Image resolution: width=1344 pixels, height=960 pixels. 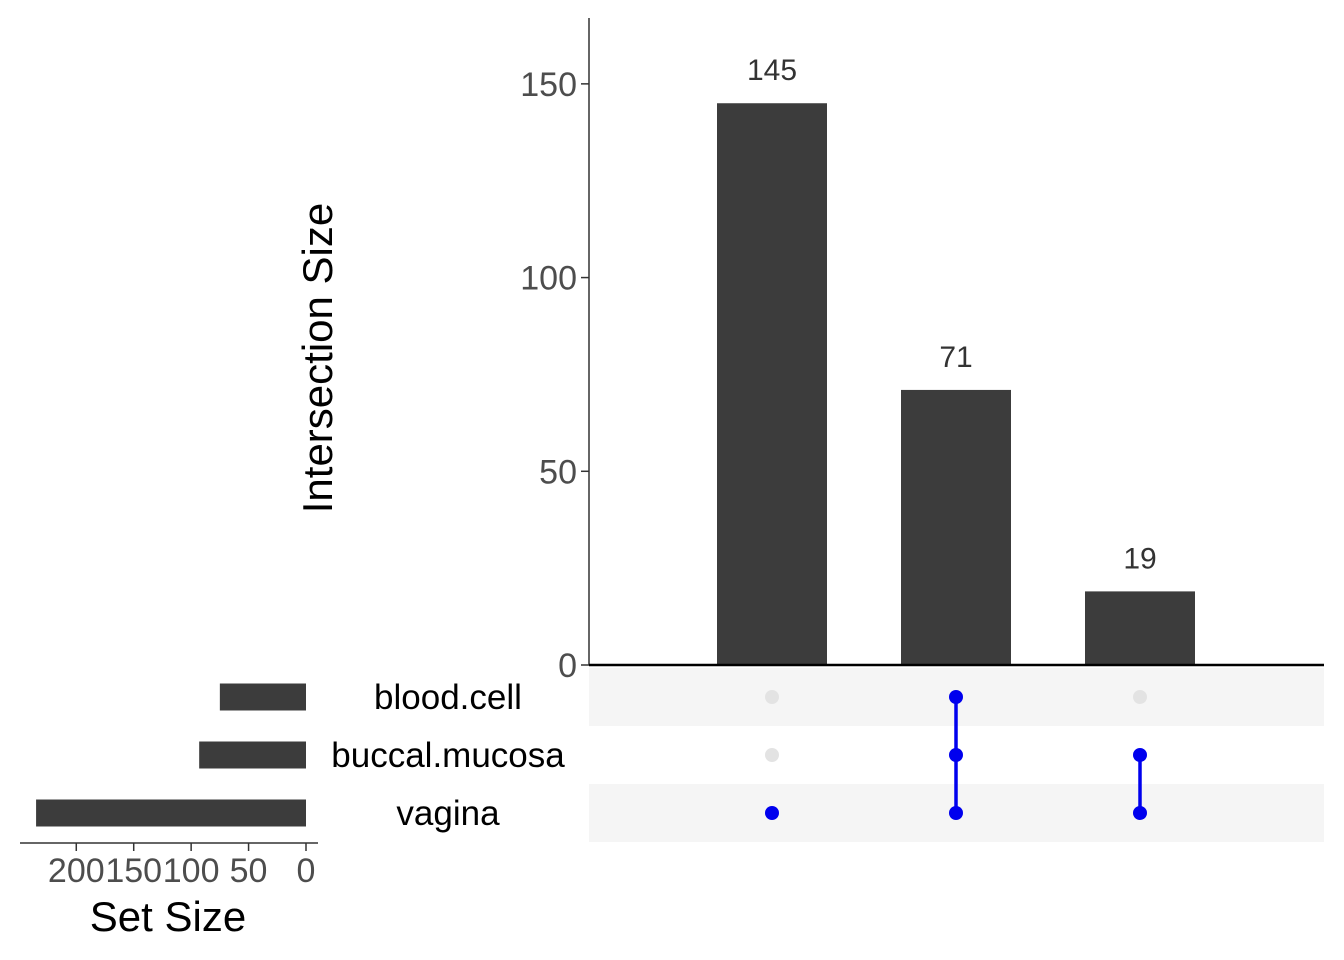 What do you see at coordinates (306, 871) in the screenshot?
I see `set-size-tick-label: 0` at bounding box center [306, 871].